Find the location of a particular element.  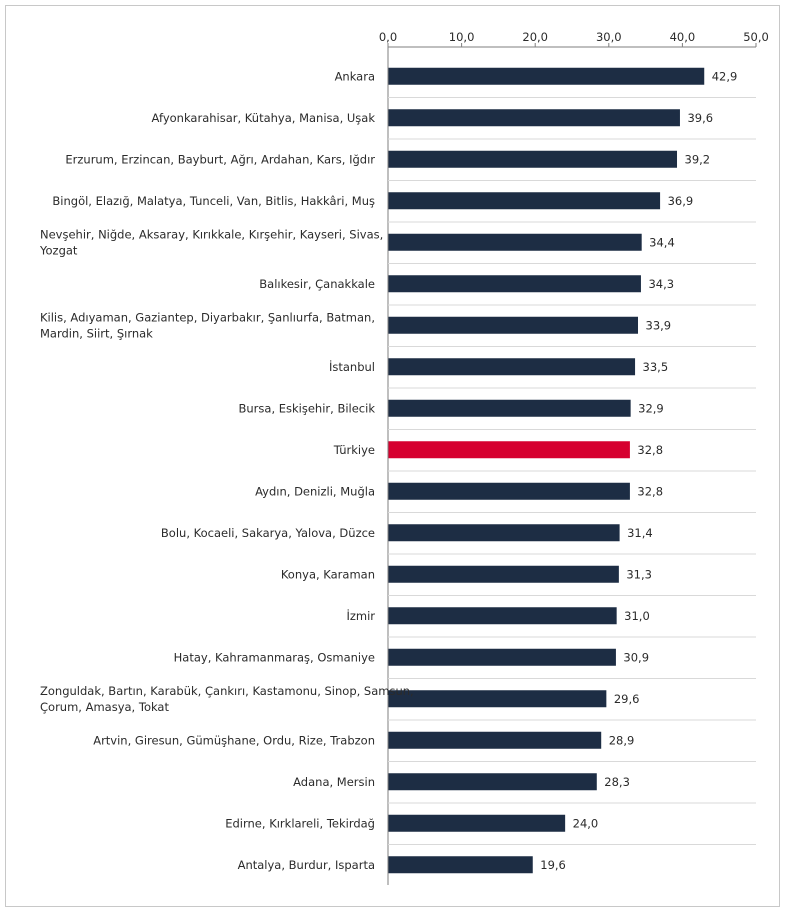

category-label: Edirne, Kırklareli, Tekirdağ is located at coordinates (300, 823).